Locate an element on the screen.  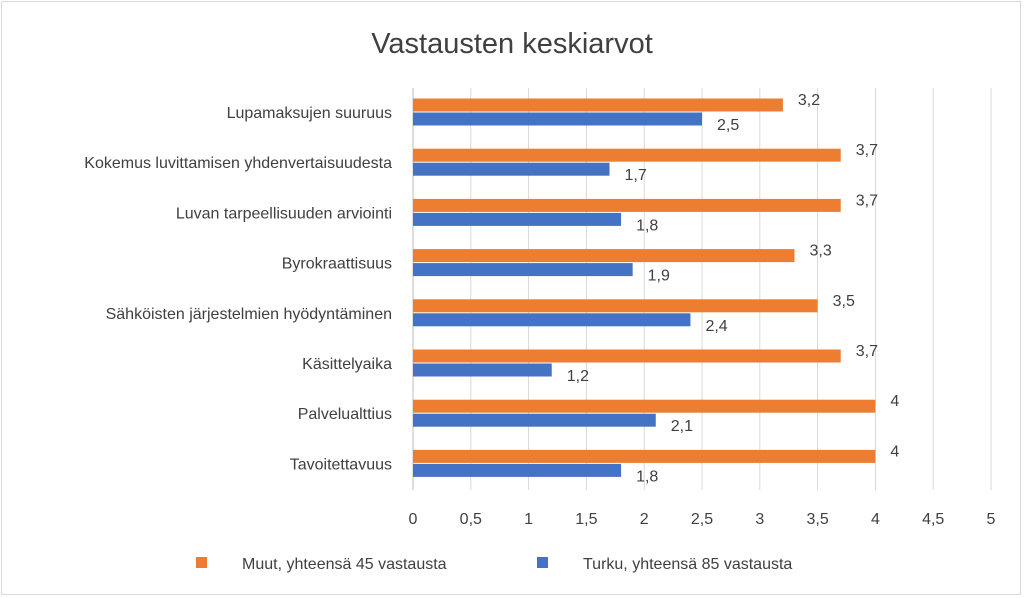
data-label: 3,3 is located at coordinates (820, 251).